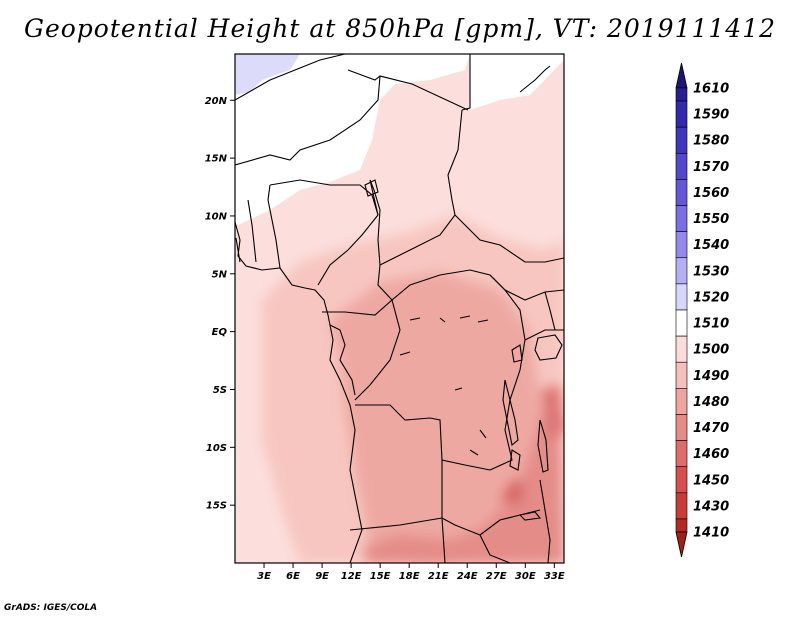  Describe the element at coordinates (510, 413) in the screenshot. I see `lake-tanganyika` at that location.